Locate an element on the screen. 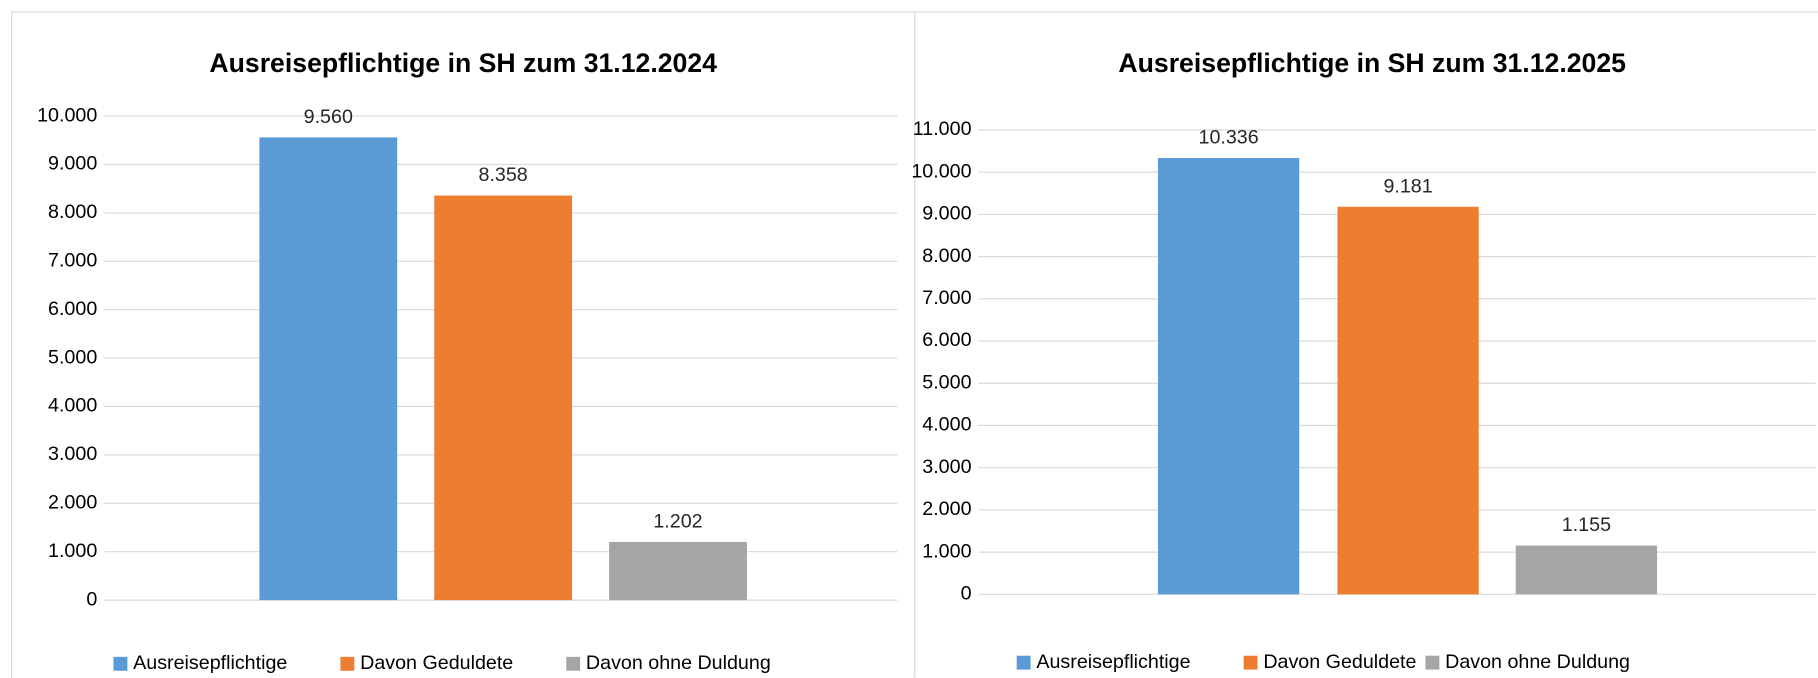  y-tick-label: 11.000 is located at coordinates (942, 129).